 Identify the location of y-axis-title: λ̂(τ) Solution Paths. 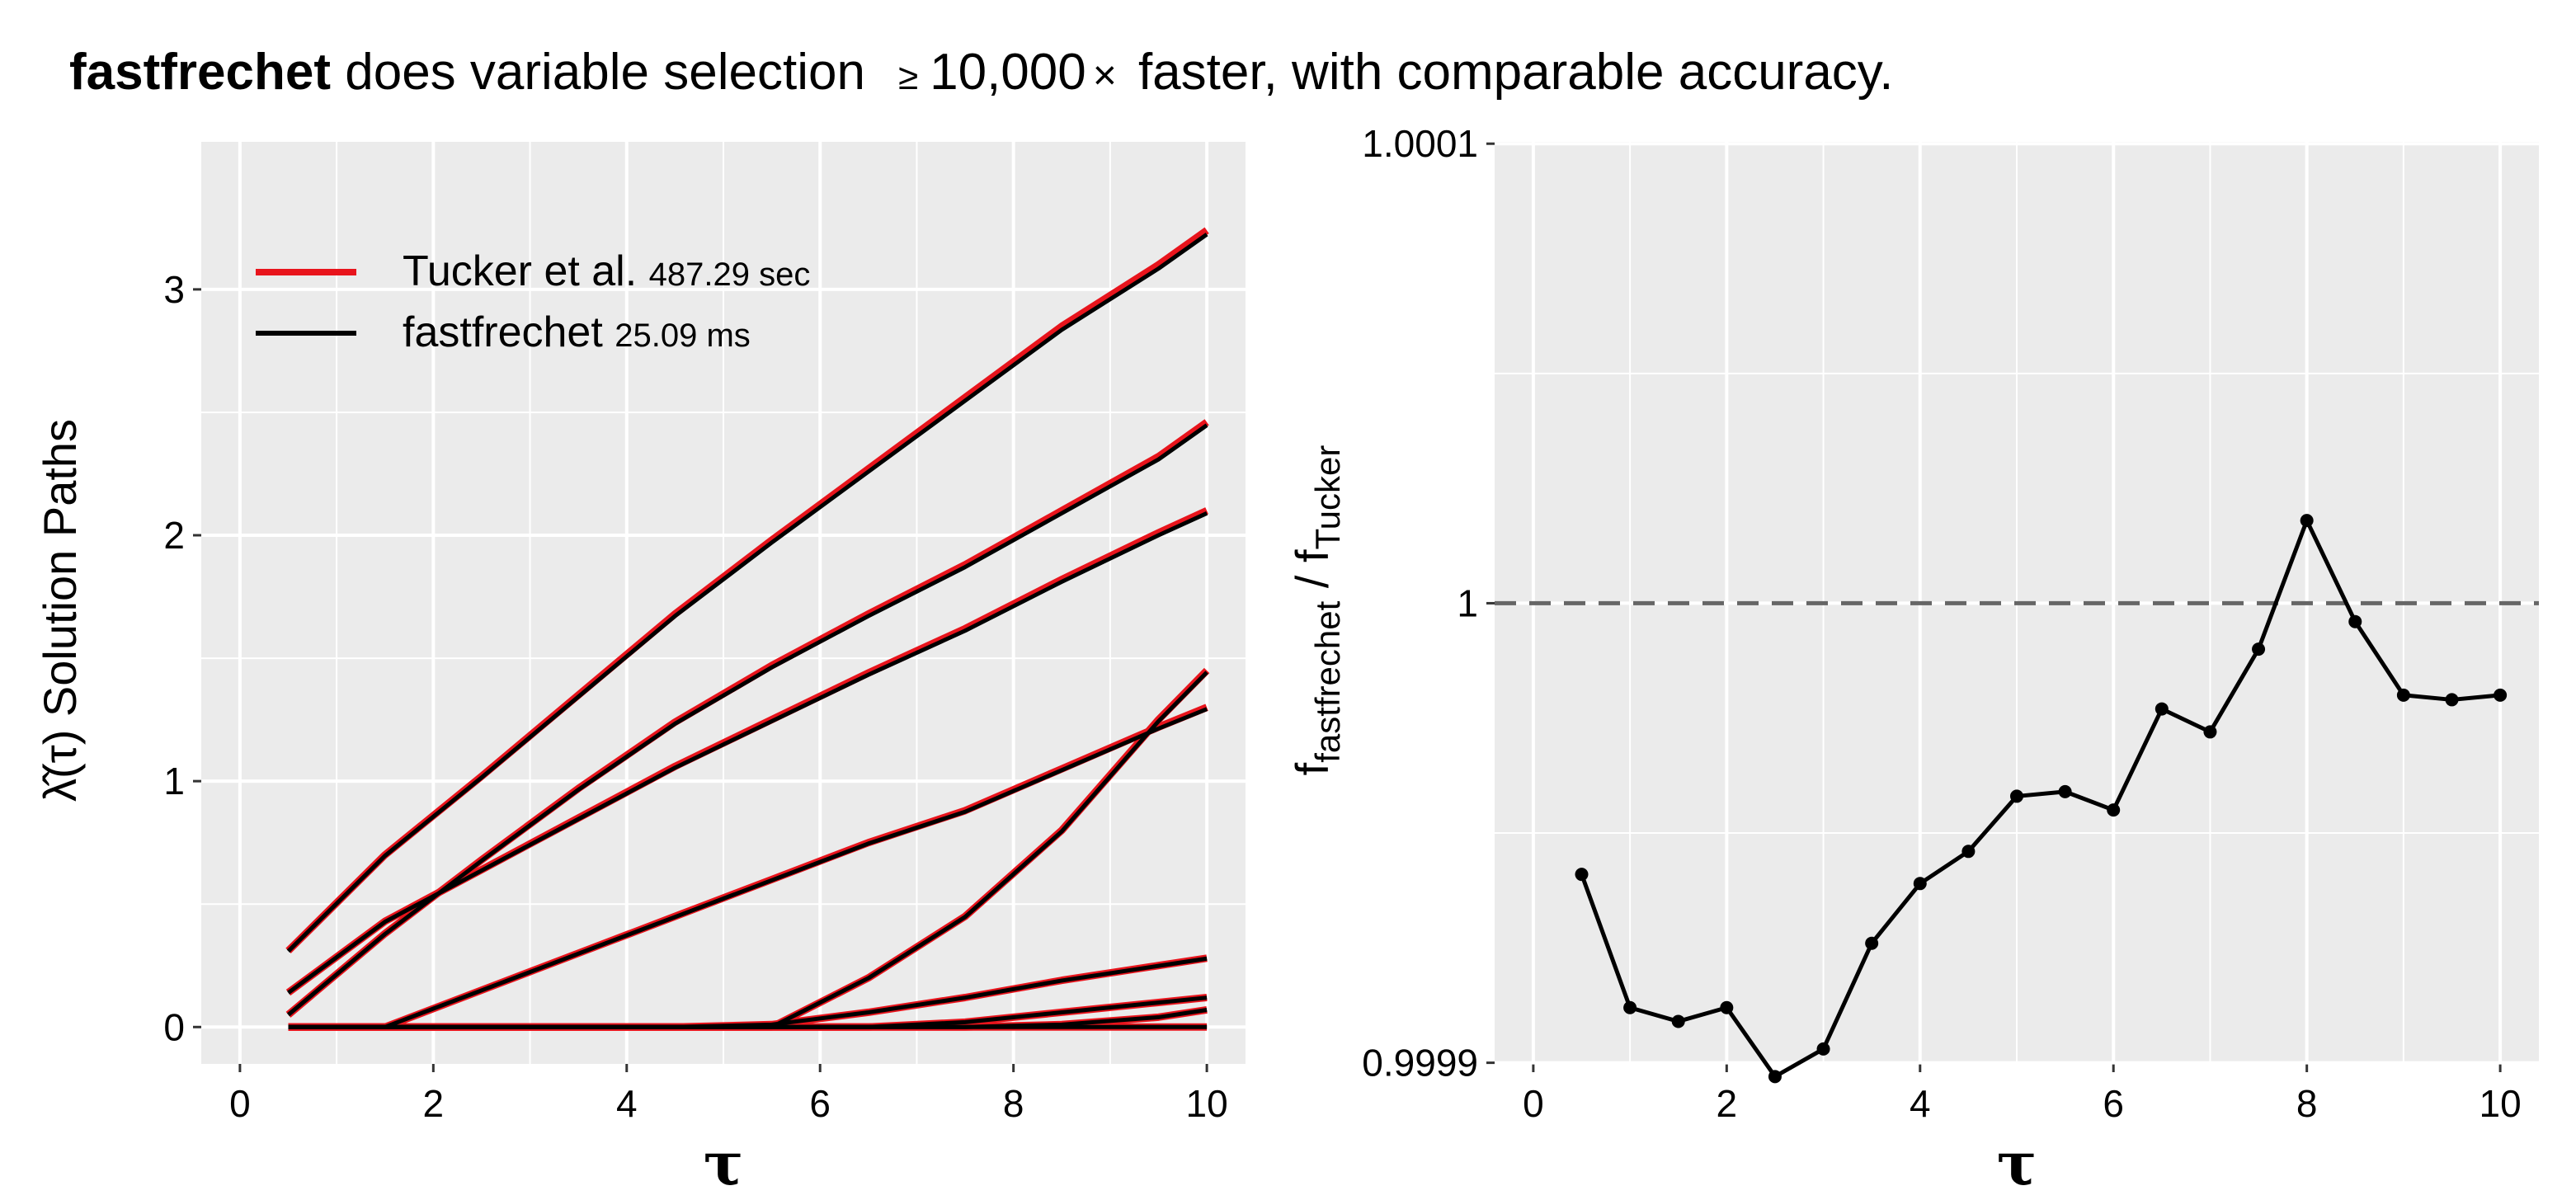
(60, 610).